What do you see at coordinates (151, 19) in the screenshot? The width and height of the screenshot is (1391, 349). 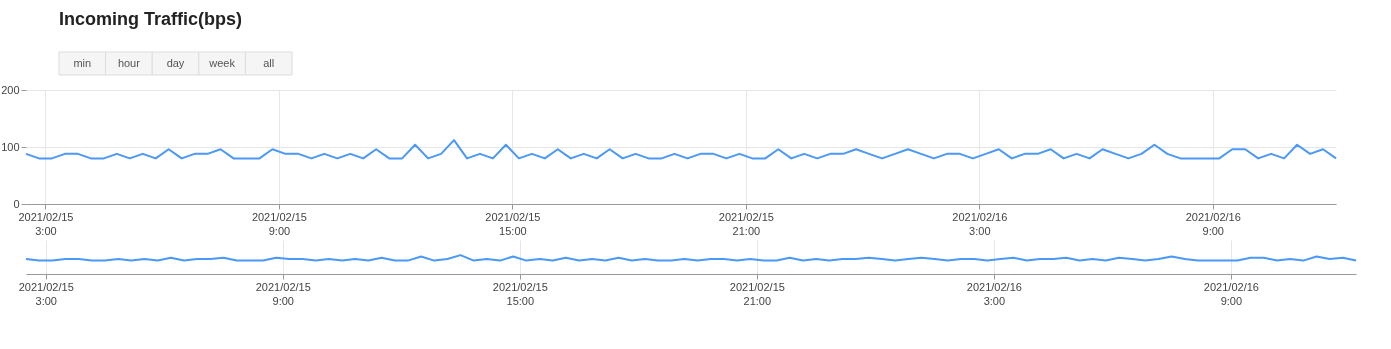 I see `chart-title: Incoming Traffic(bps)` at bounding box center [151, 19].